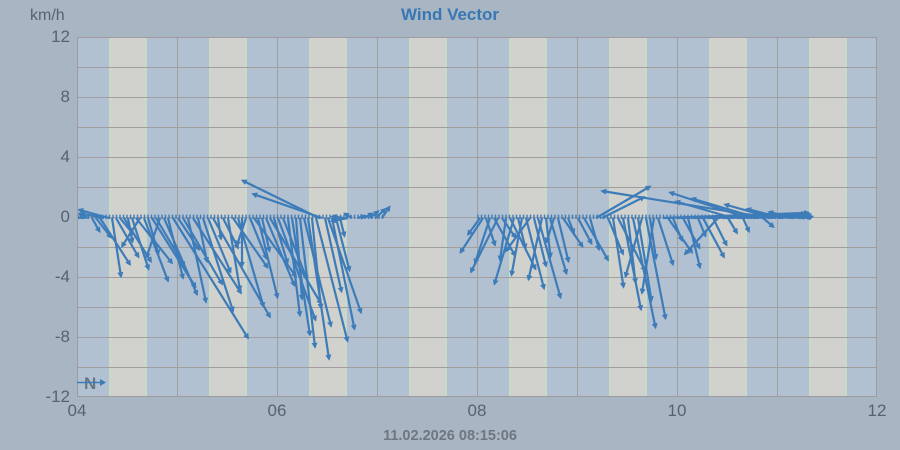  What do you see at coordinates (277, 410) in the screenshot?
I see `x-axis-label: 06` at bounding box center [277, 410].